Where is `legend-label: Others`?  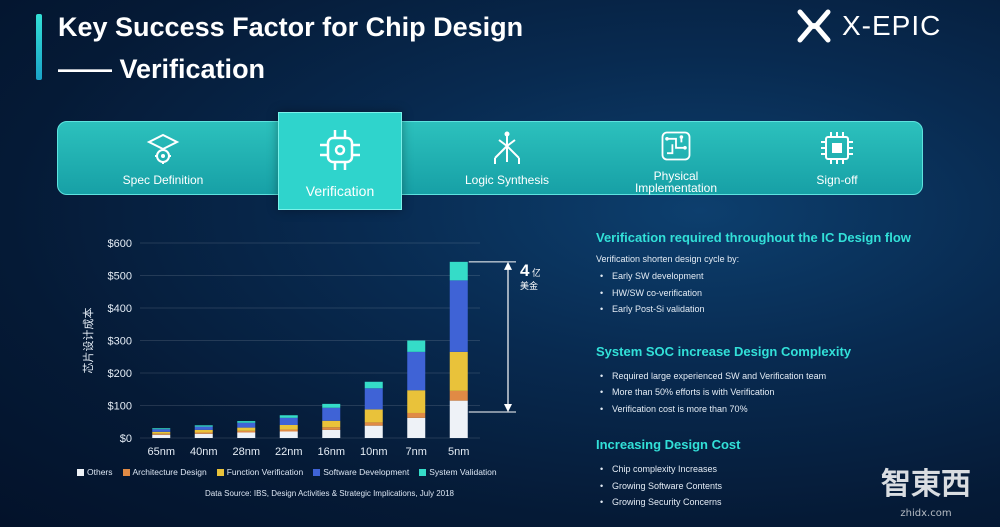
legend-label: Others is located at coordinates (100, 472).